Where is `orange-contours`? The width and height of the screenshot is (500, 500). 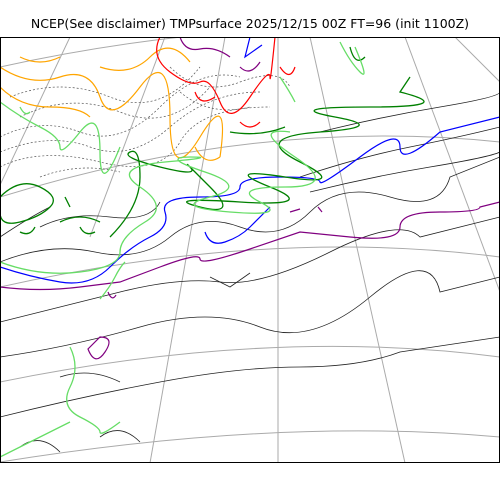
orange-contours is located at coordinates (111, 104).